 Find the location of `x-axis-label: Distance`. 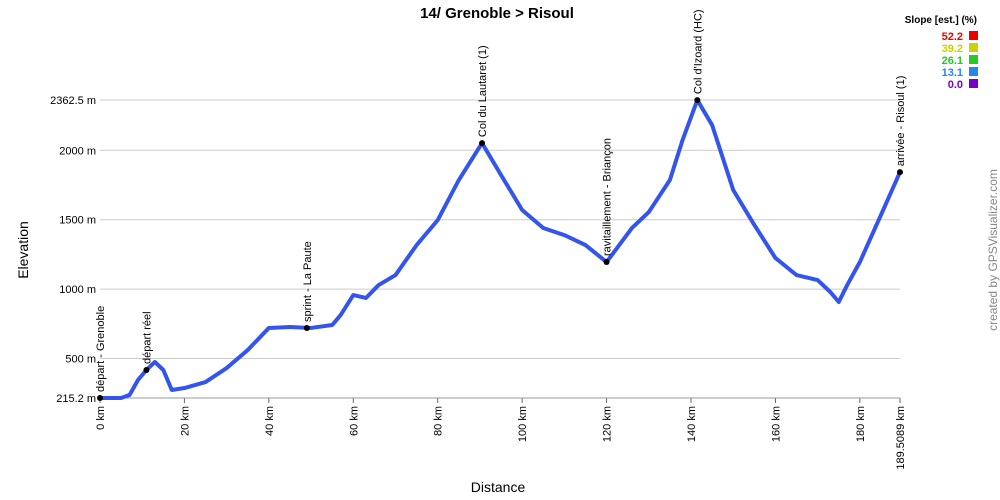

x-axis-label: Distance is located at coordinates (498, 487).